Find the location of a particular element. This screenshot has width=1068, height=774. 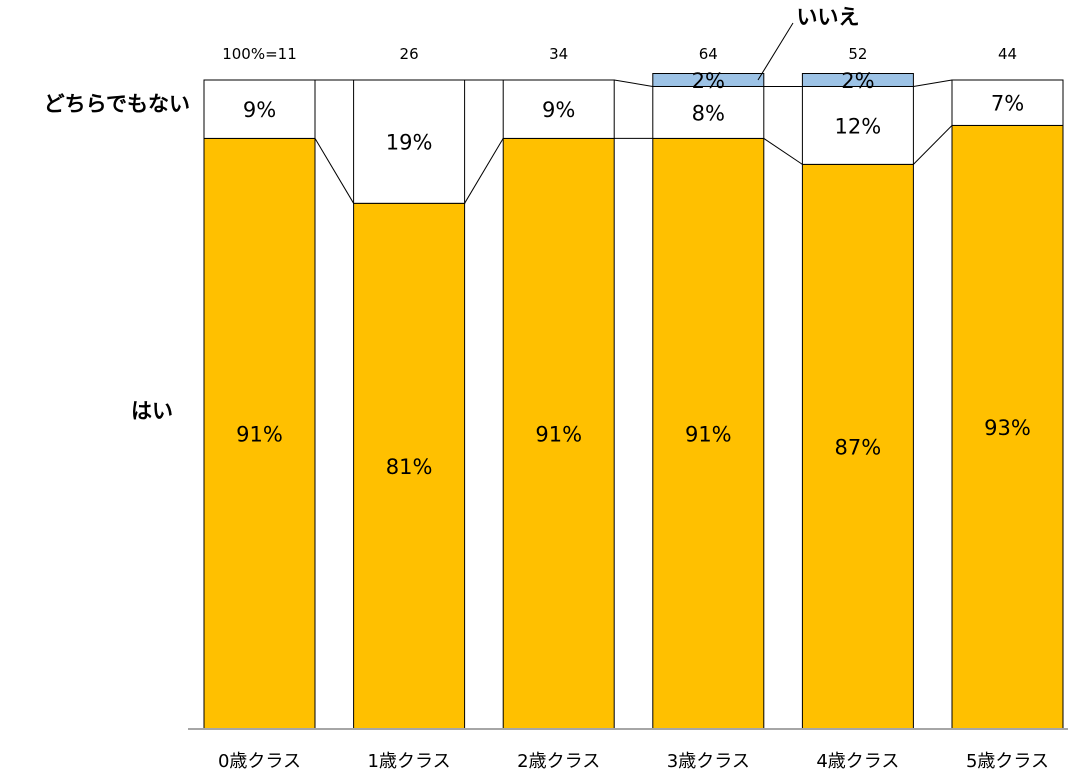

x-tick-label-4: 4歳クラス is located at coordinates (857, 761).